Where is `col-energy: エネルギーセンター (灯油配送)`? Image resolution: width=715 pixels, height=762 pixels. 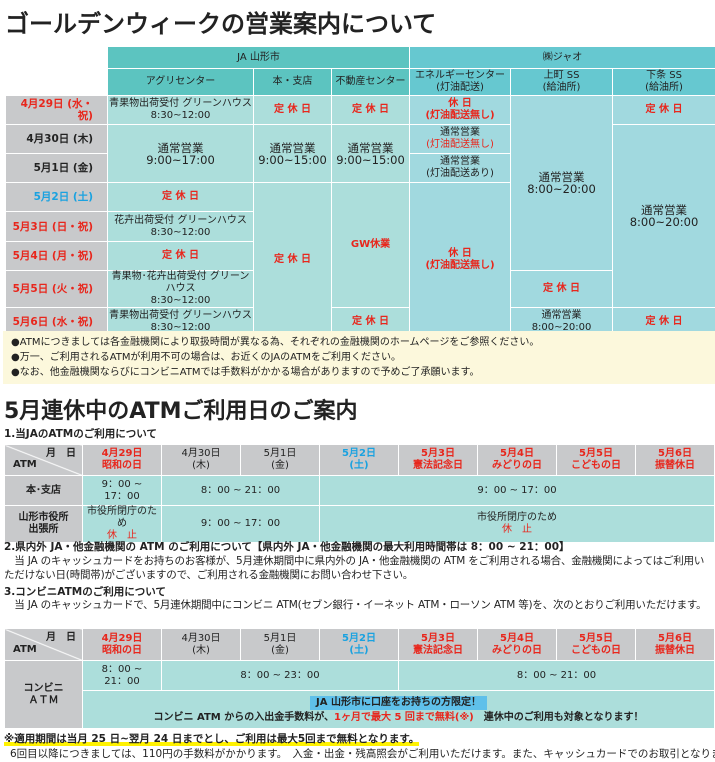
col-energy: エネルギーセンター (灯油配送) is located at coordinates (460, 82).